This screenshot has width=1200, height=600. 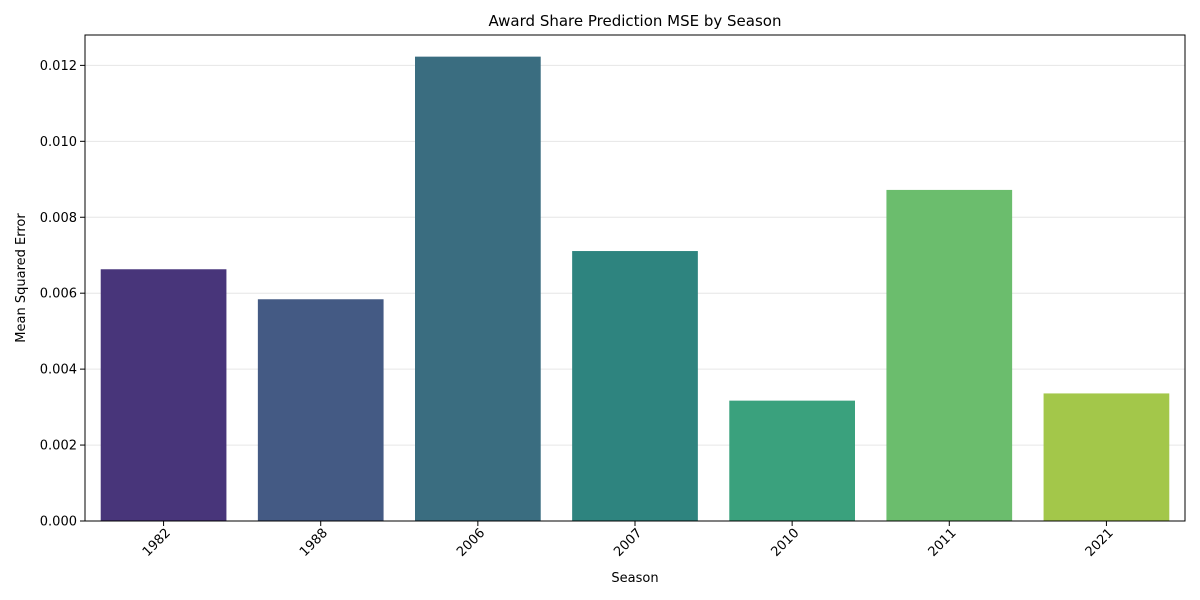 What do you see at coordinates (314, 543) in the screenshot?
I see `x-tick-label: 1988` at bounding box center [314, 543].